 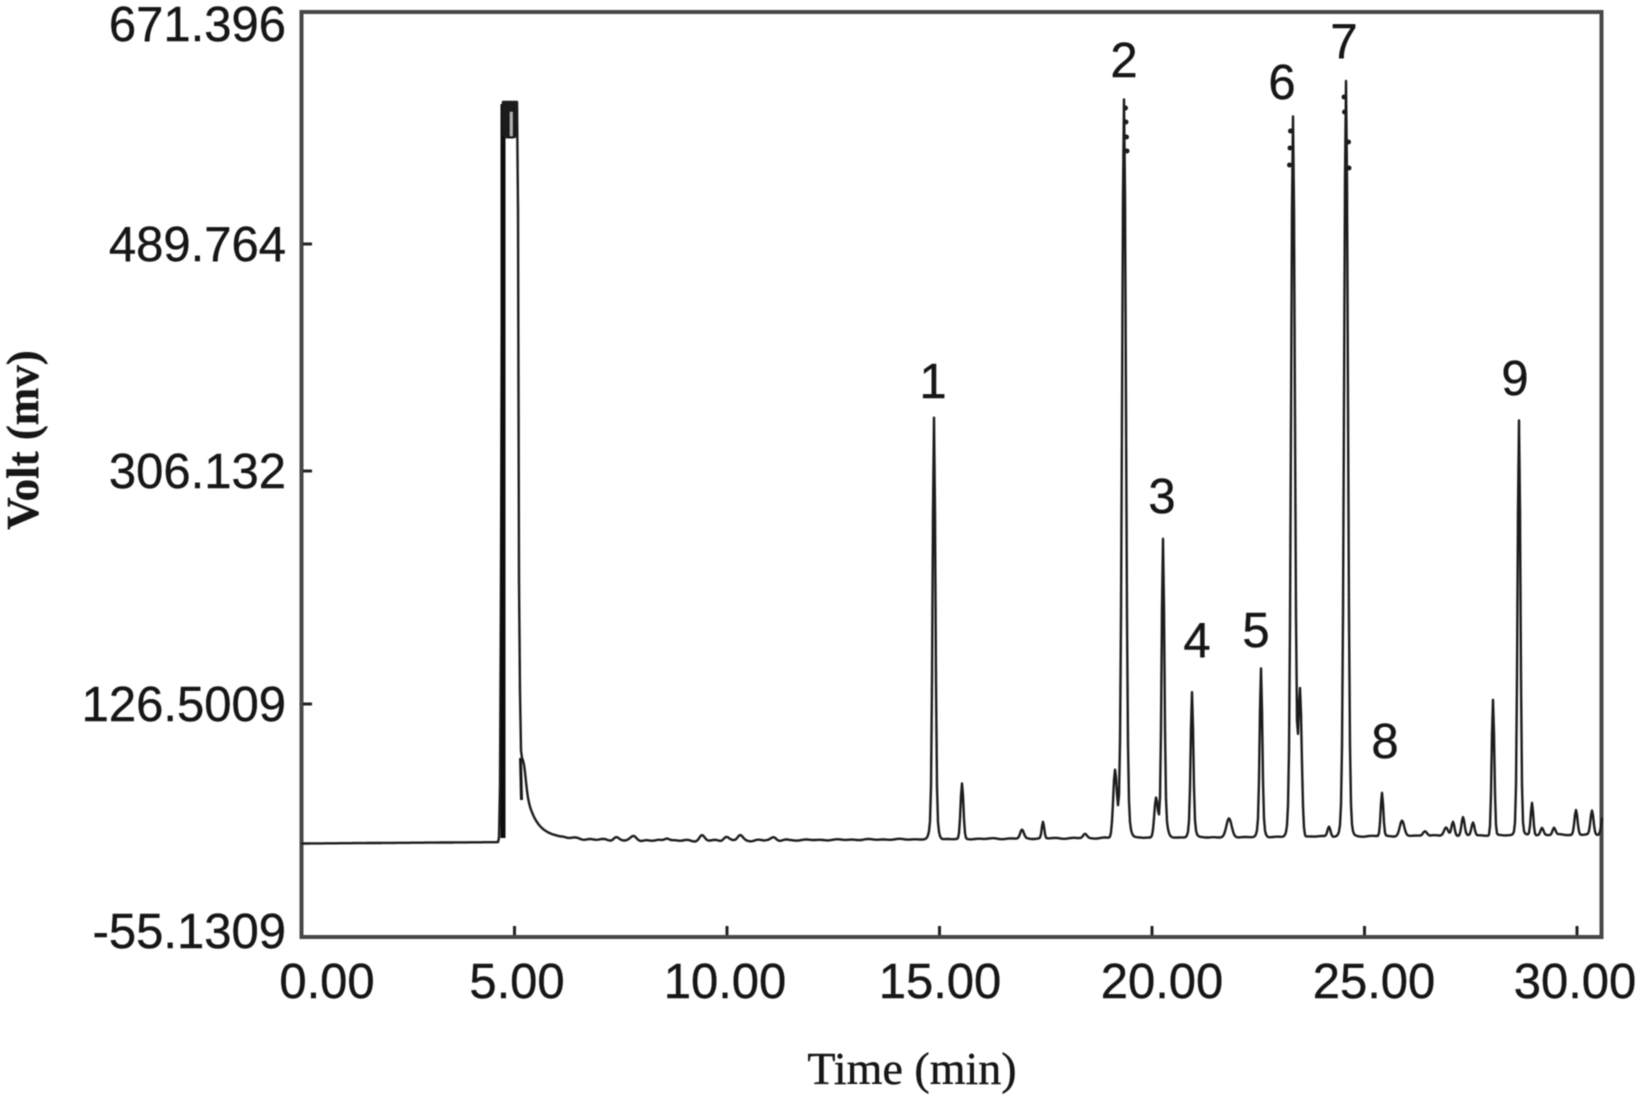 What do you see at coordinates (24, 440) in the screenshot?
I see `svg-text: Volt (mv)` at bounding box center [24, 440].